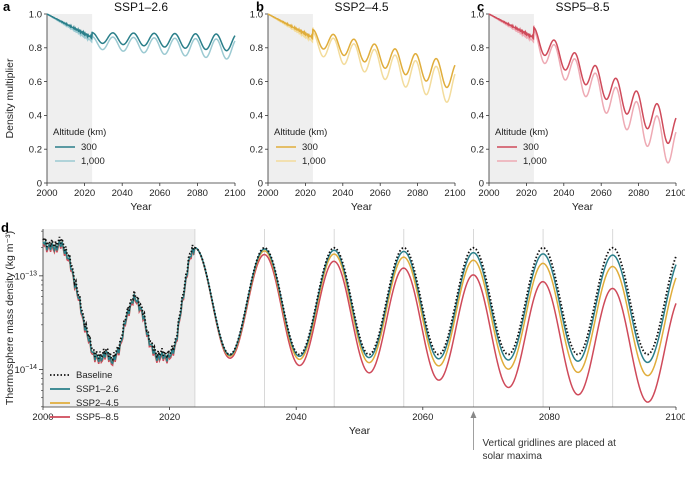  Describe the element at coordinates (10, 318) in the screenshot. I see `y-axis-label: Thermosphere mass density (kg m⁻³)` at that location.